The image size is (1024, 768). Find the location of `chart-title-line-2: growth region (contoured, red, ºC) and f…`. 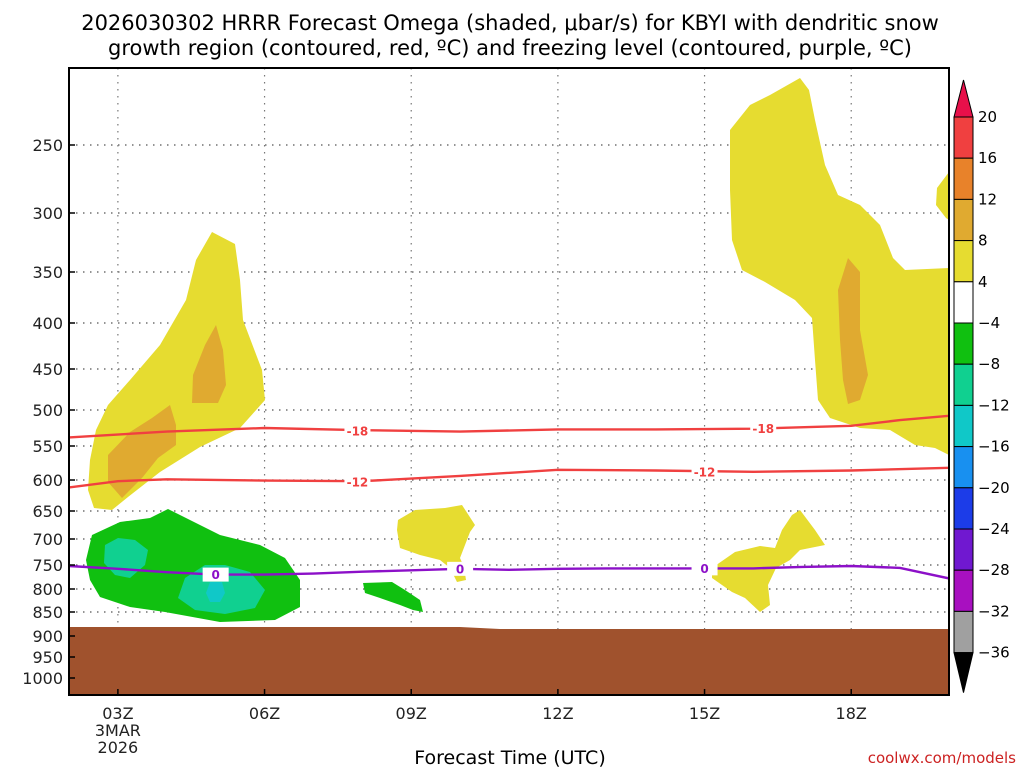

chart-title-line-2: growth region (contoured, red, ºC) and f… is located at coordinates (510, 48).